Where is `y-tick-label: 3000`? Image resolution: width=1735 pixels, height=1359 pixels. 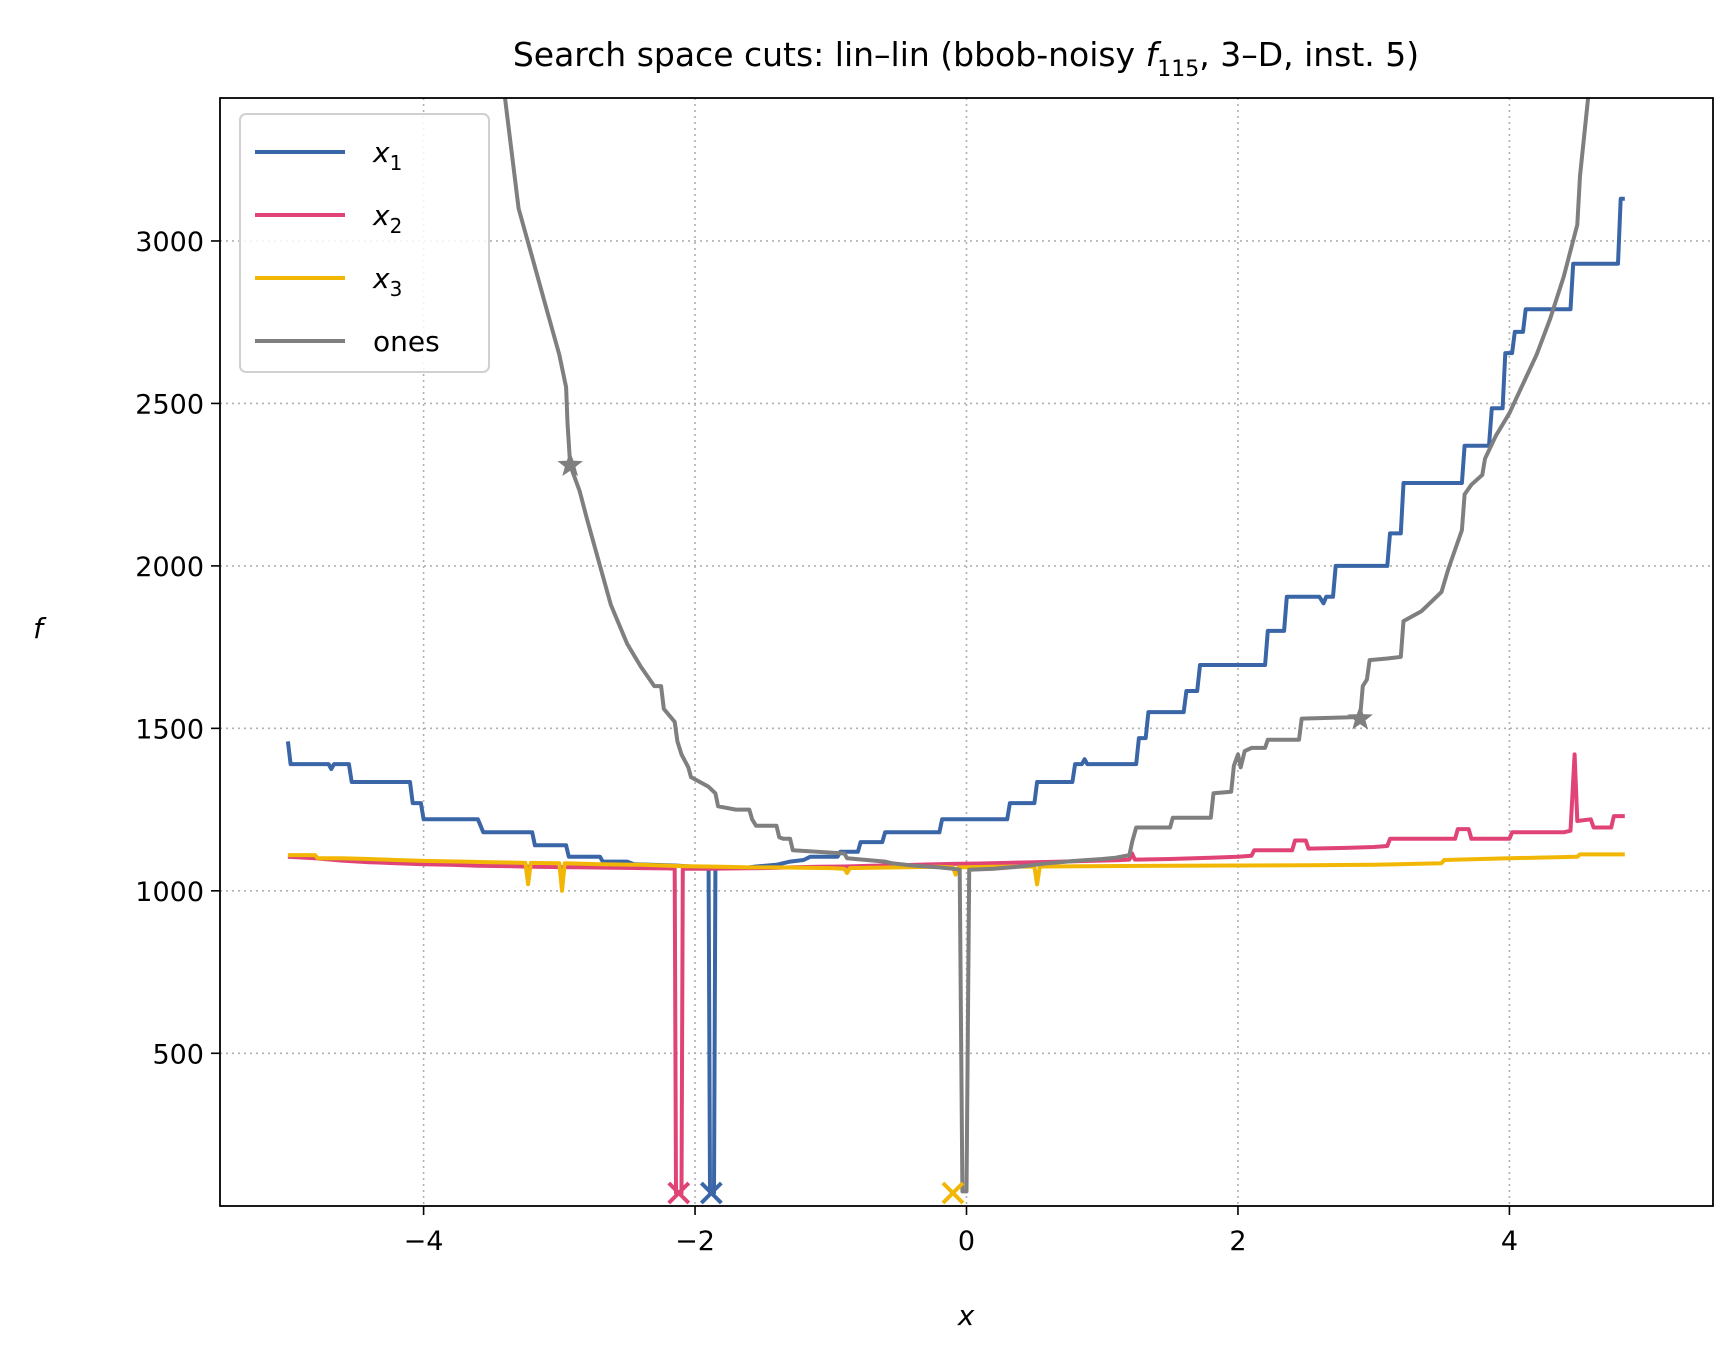
y-tick-label: 3000 is located at coordinates (169, 242).